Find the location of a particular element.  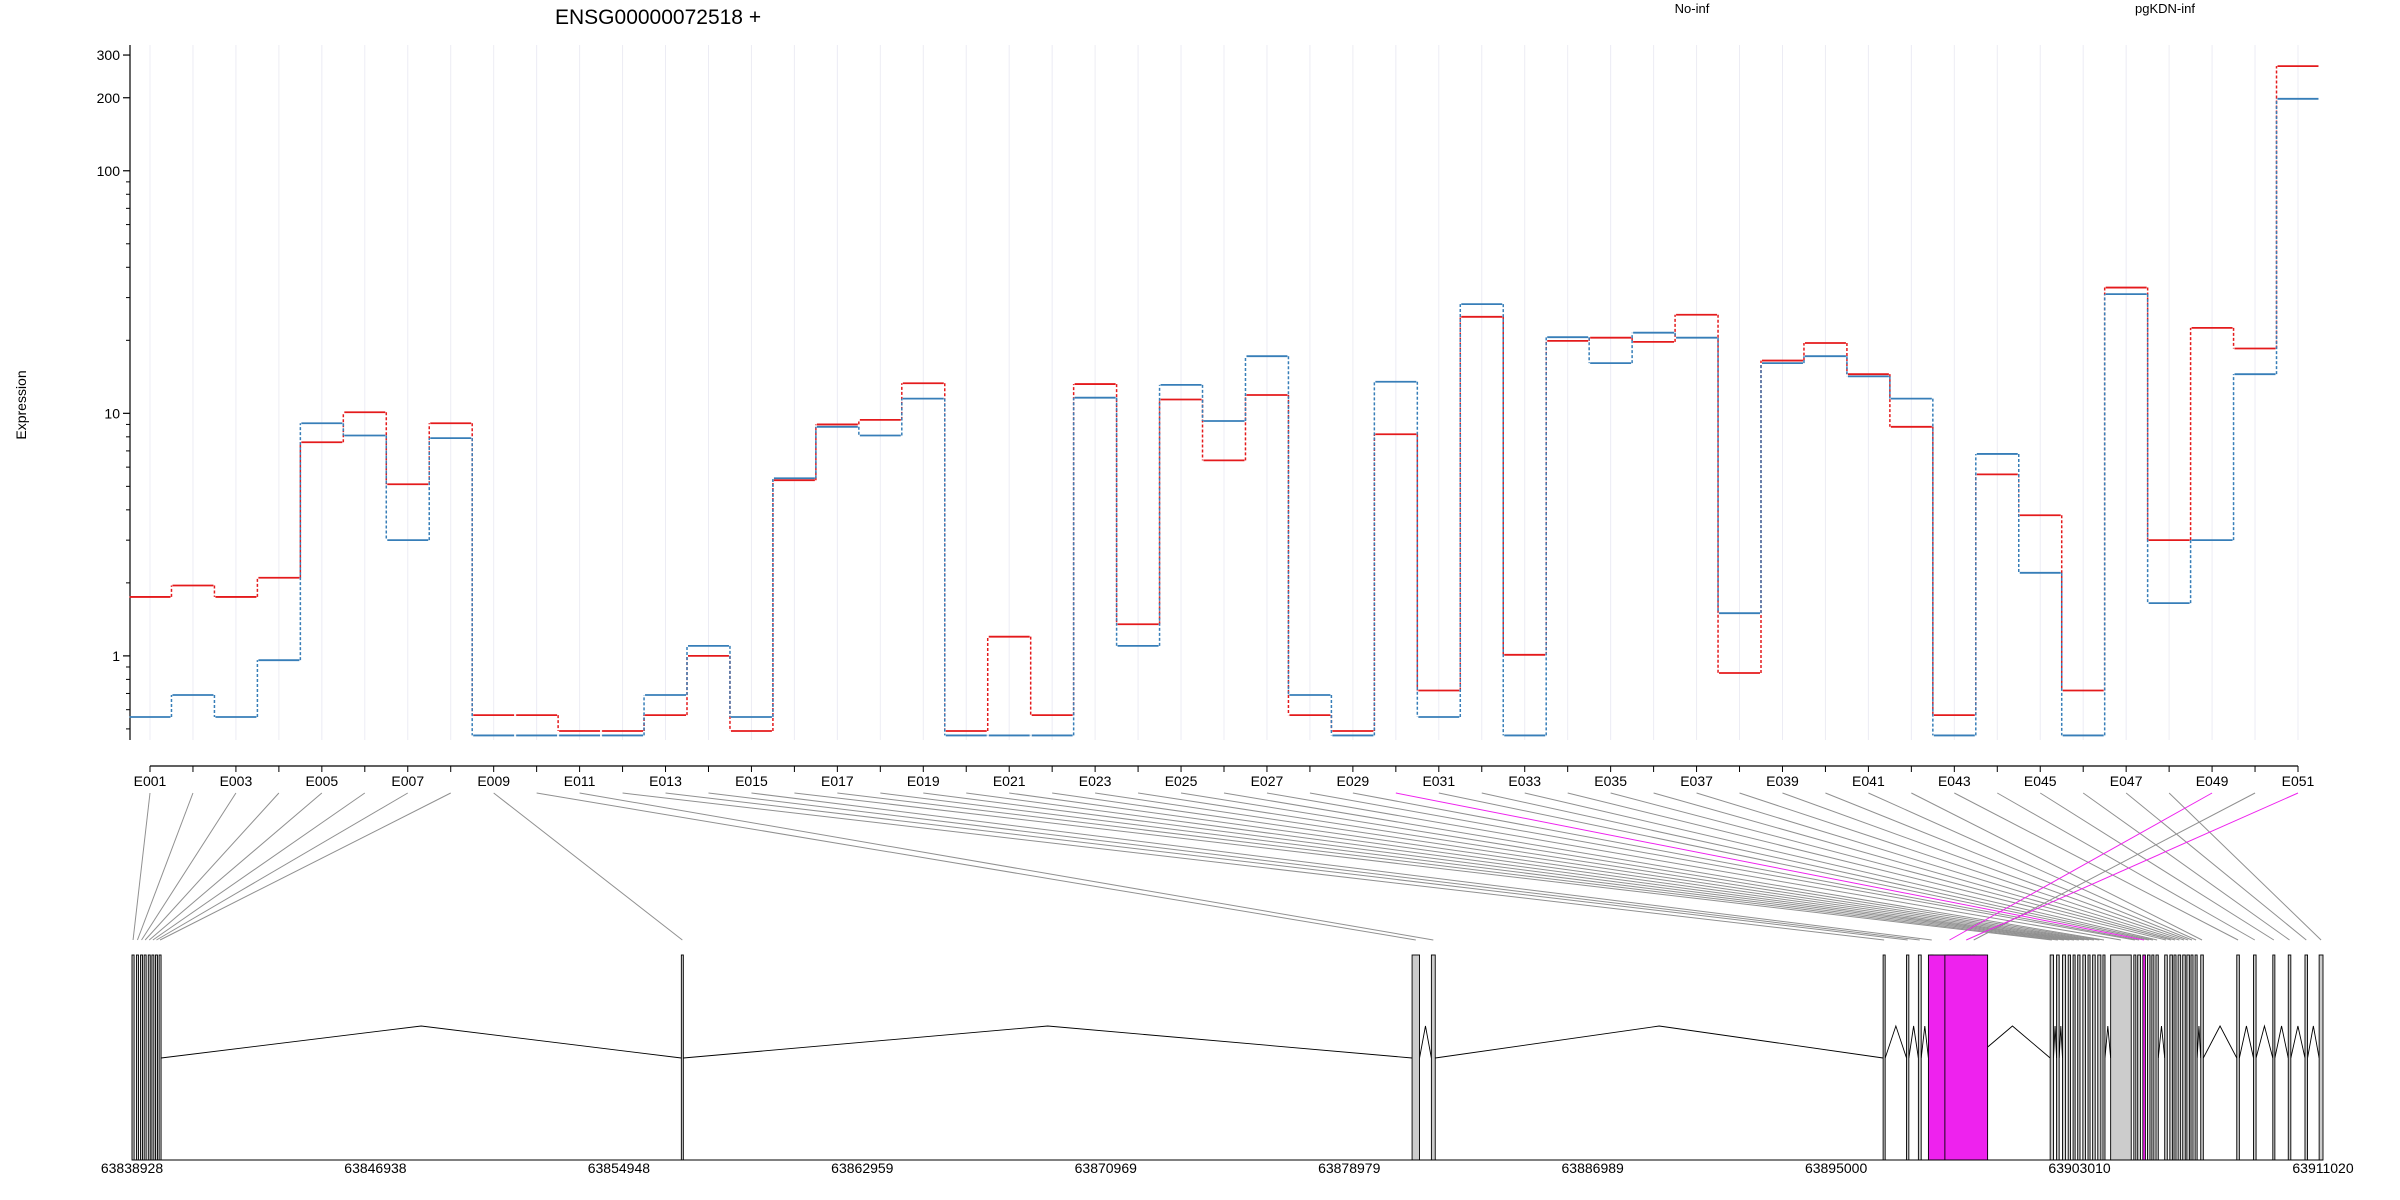

connector-E041 is located at coordinates (2032, 866).